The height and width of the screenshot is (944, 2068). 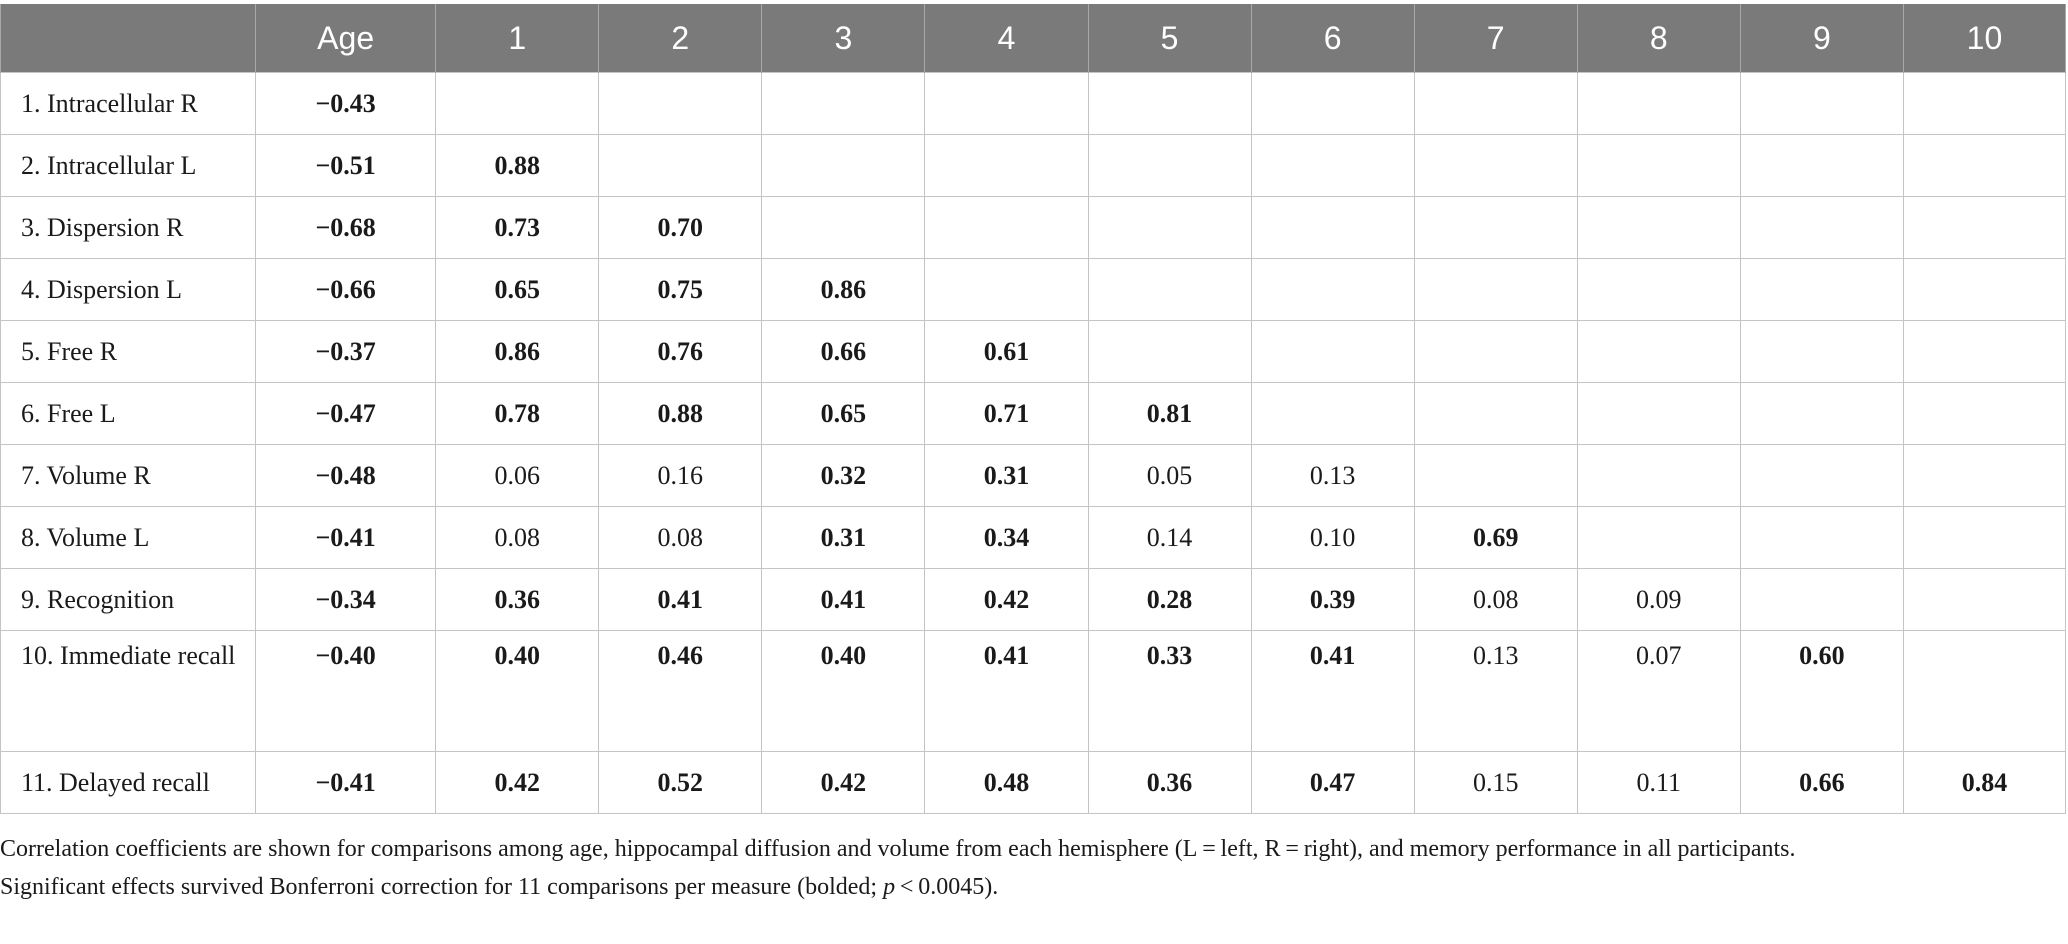 What do you see at coordinates (128, 691) in the screenshot?
I see `row-label: 10. Immediate recall` at bounding box center [128, 691].